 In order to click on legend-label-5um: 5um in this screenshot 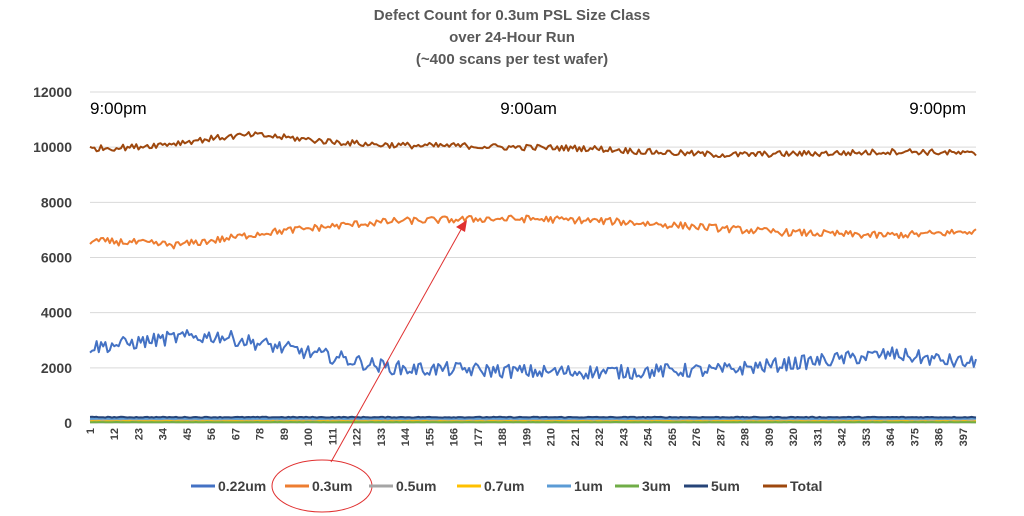, I will do `click(725, 486)`.